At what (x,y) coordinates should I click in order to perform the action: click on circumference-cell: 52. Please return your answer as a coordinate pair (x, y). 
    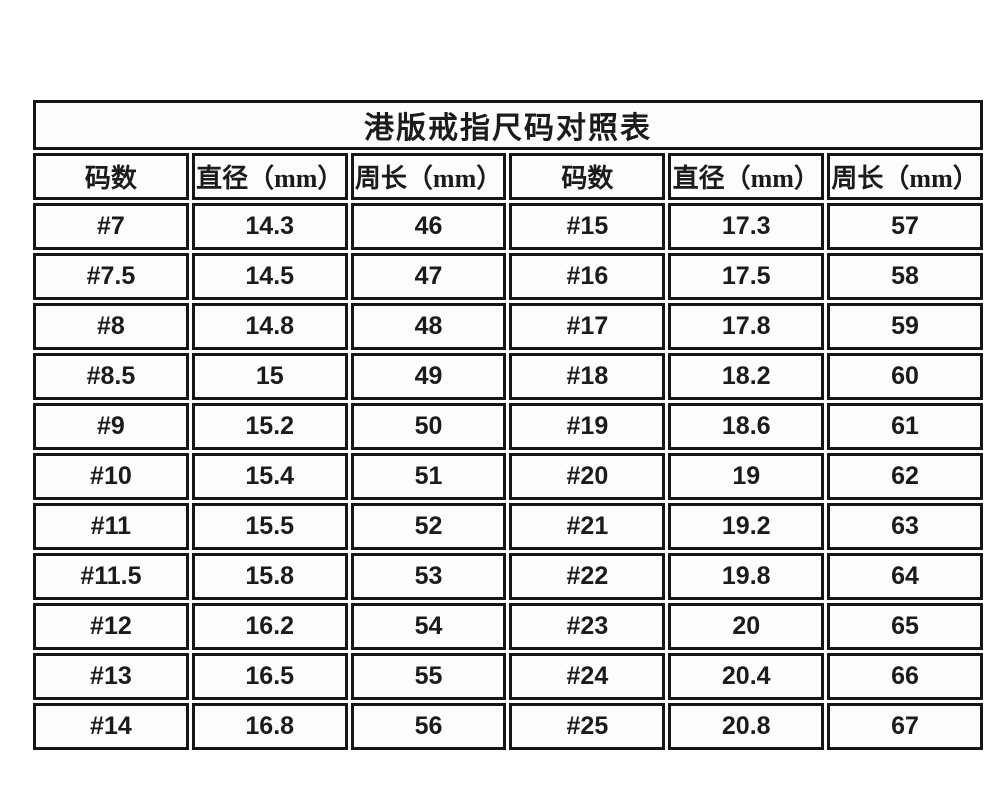
    Looking at the image, I should click on (428, 526).